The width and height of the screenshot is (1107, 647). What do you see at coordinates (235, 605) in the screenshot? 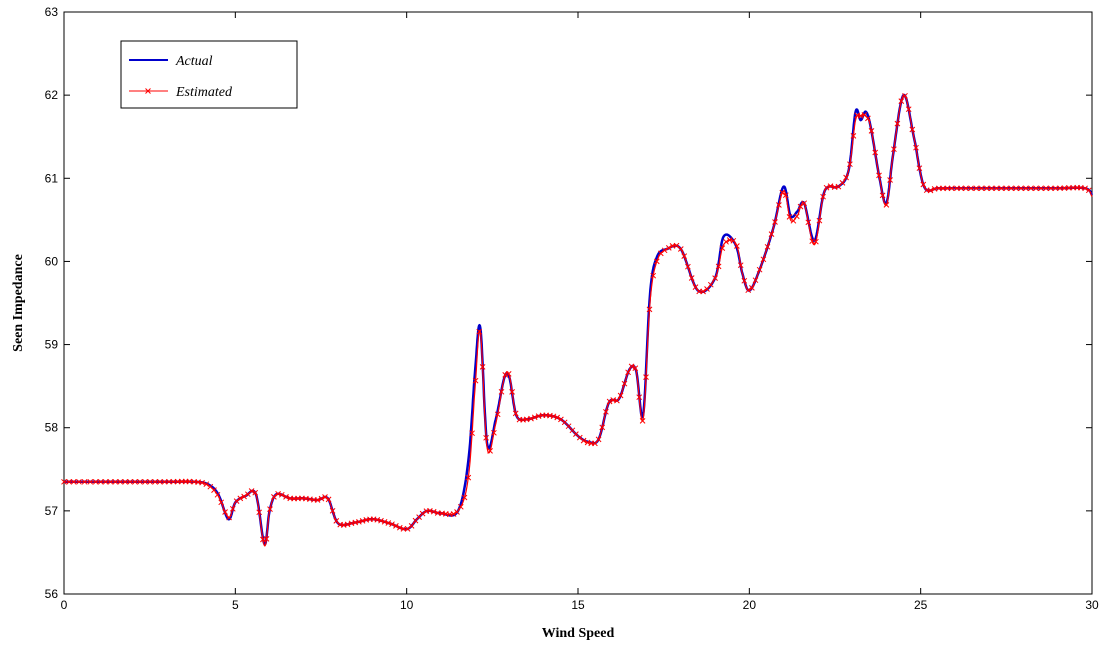
I see `x-tick-label: 5` at bounding box center [235, 605].